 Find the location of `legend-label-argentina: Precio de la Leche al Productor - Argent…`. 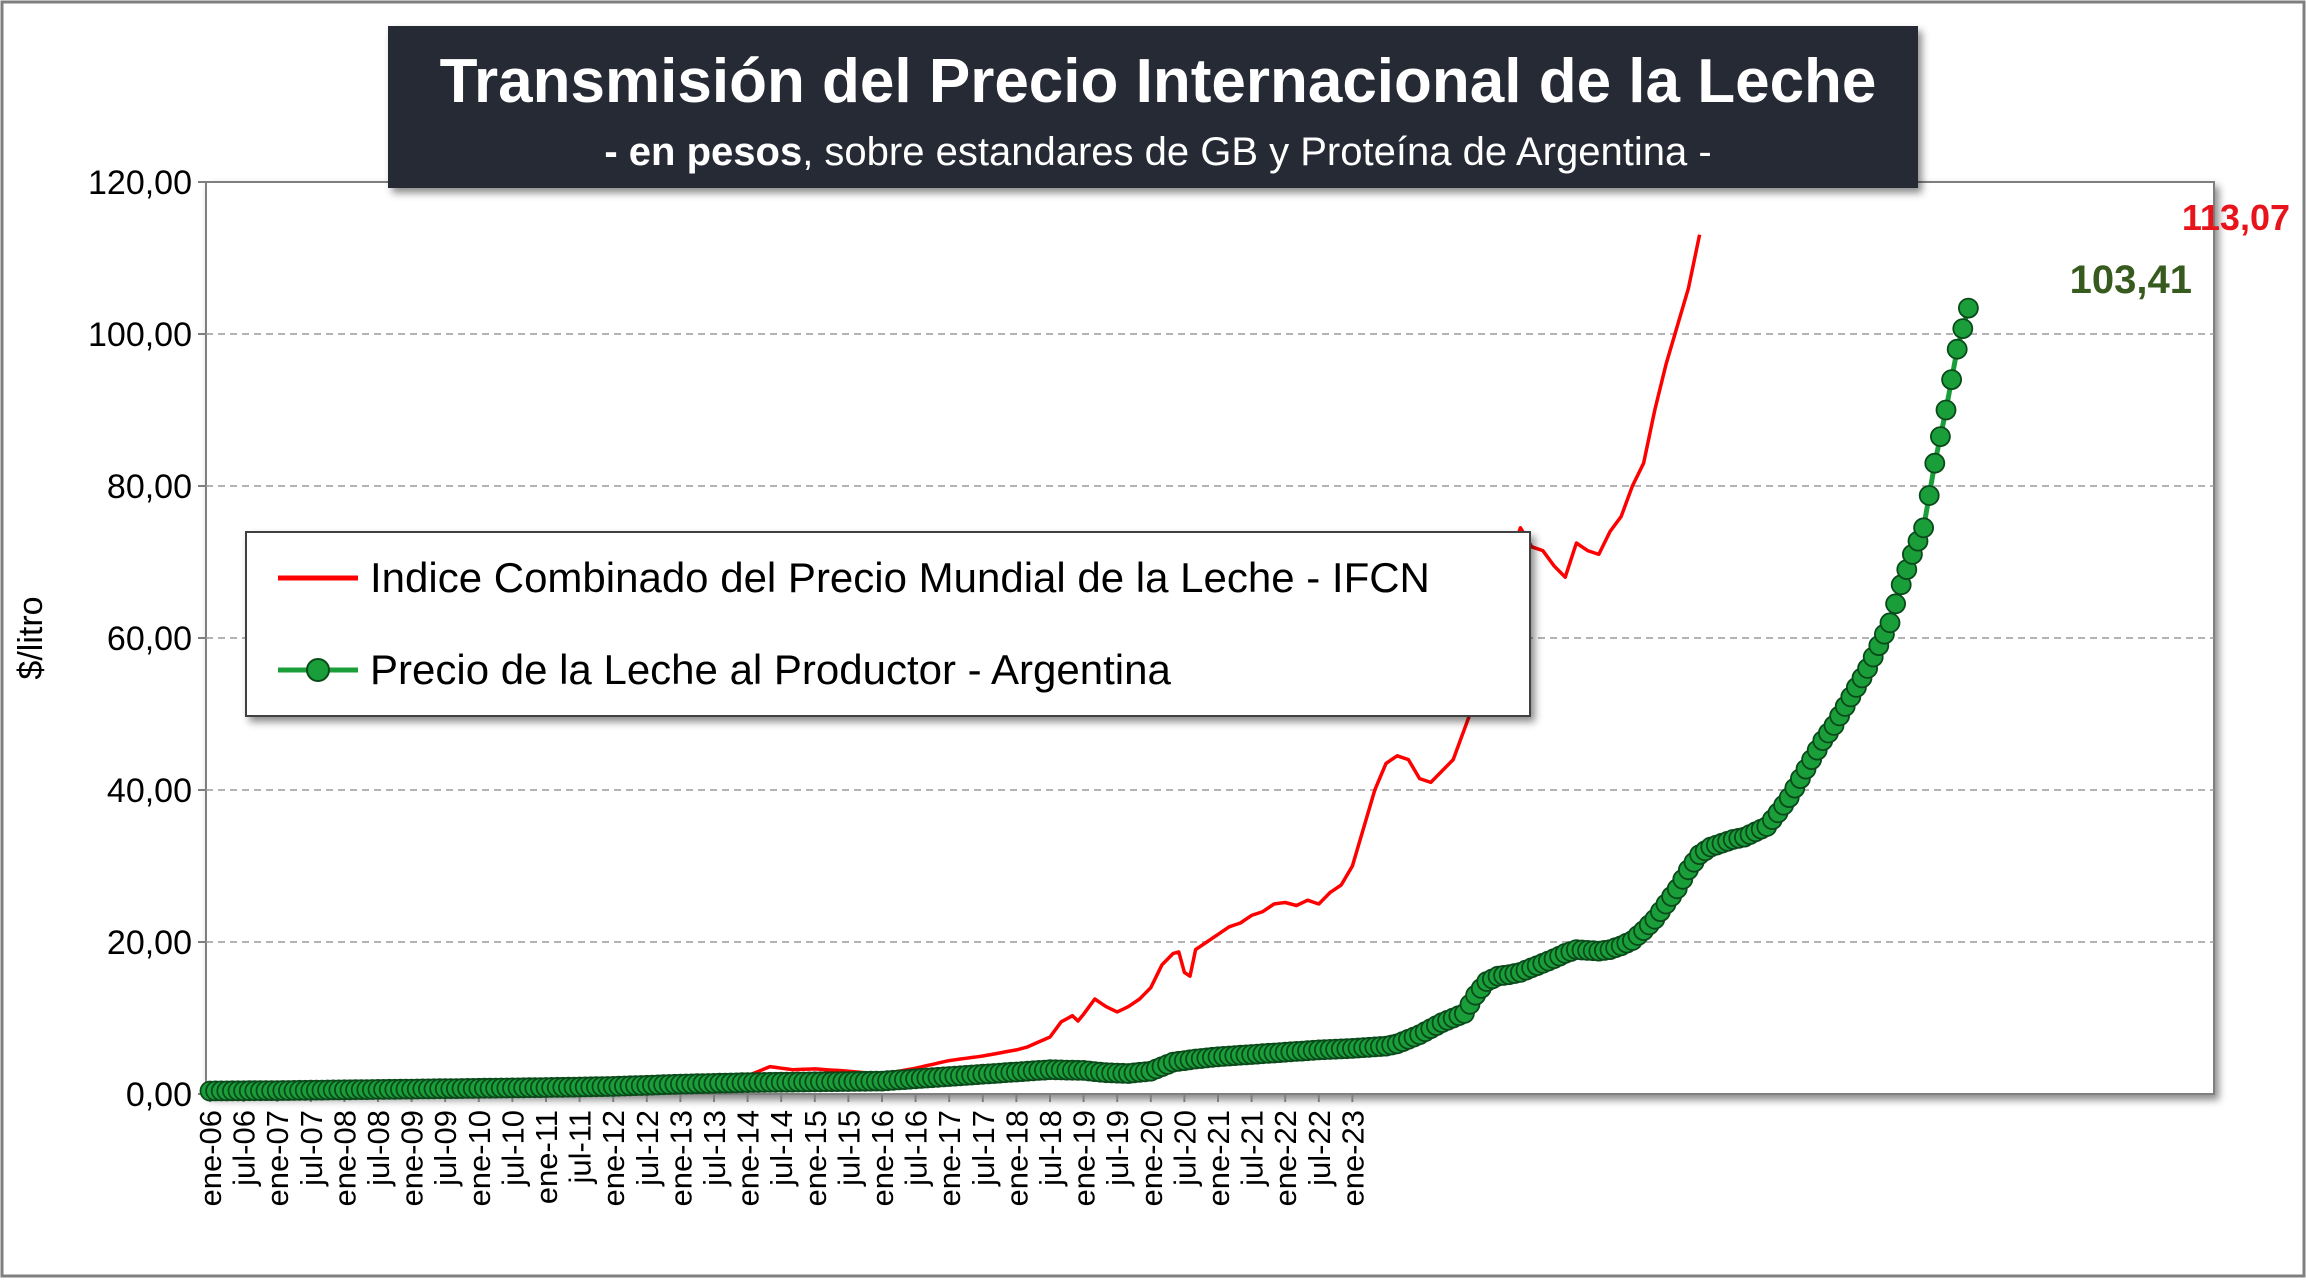

legend-label-argentina: Precio de la Leche al Productor - Argent… is located at coordinates (770, 669).